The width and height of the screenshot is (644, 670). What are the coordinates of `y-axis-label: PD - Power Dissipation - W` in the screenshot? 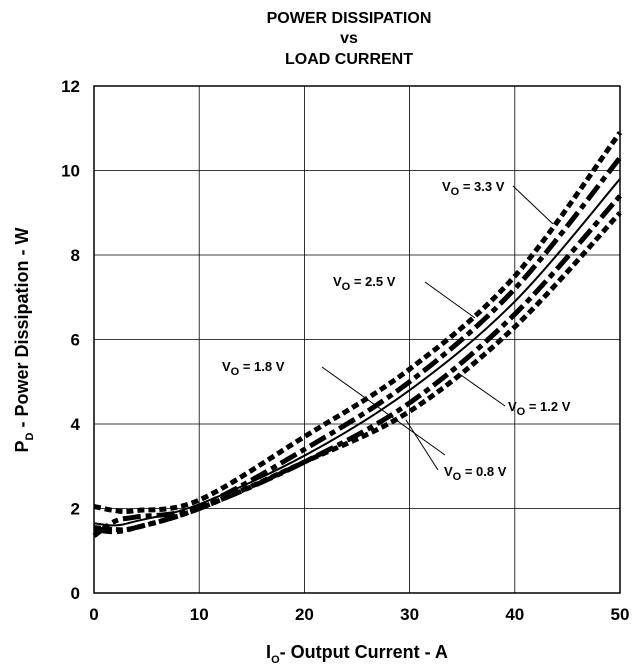 It's located at (24, 339).